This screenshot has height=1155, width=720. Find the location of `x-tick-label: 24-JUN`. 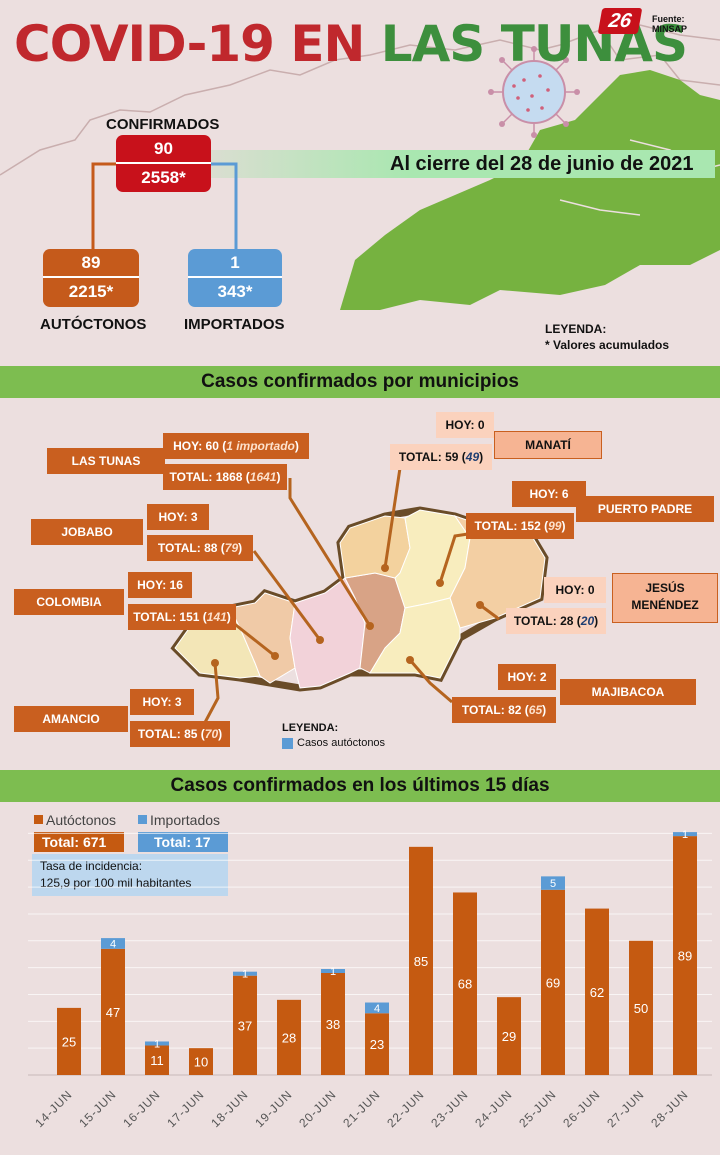

x-tick-label: 24-JUN is located at coordinates (493, 1108).